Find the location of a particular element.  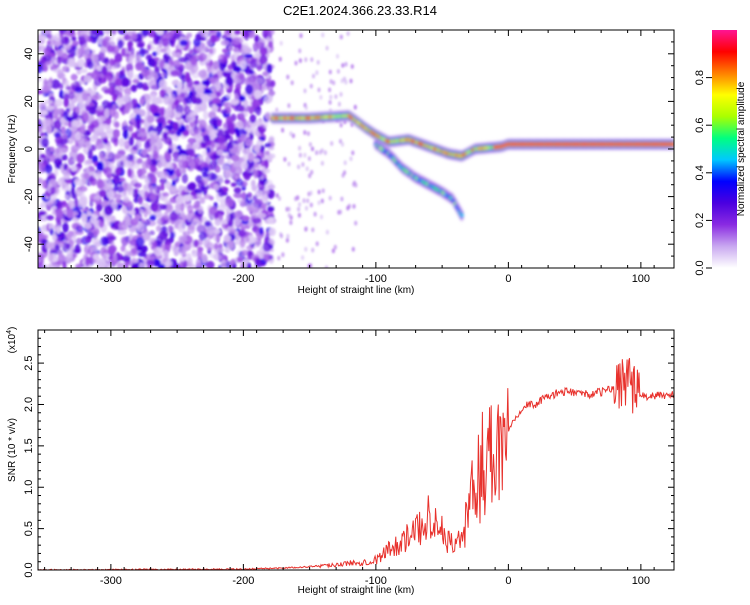

colorbar-bar is located at coordinates (724, 149).